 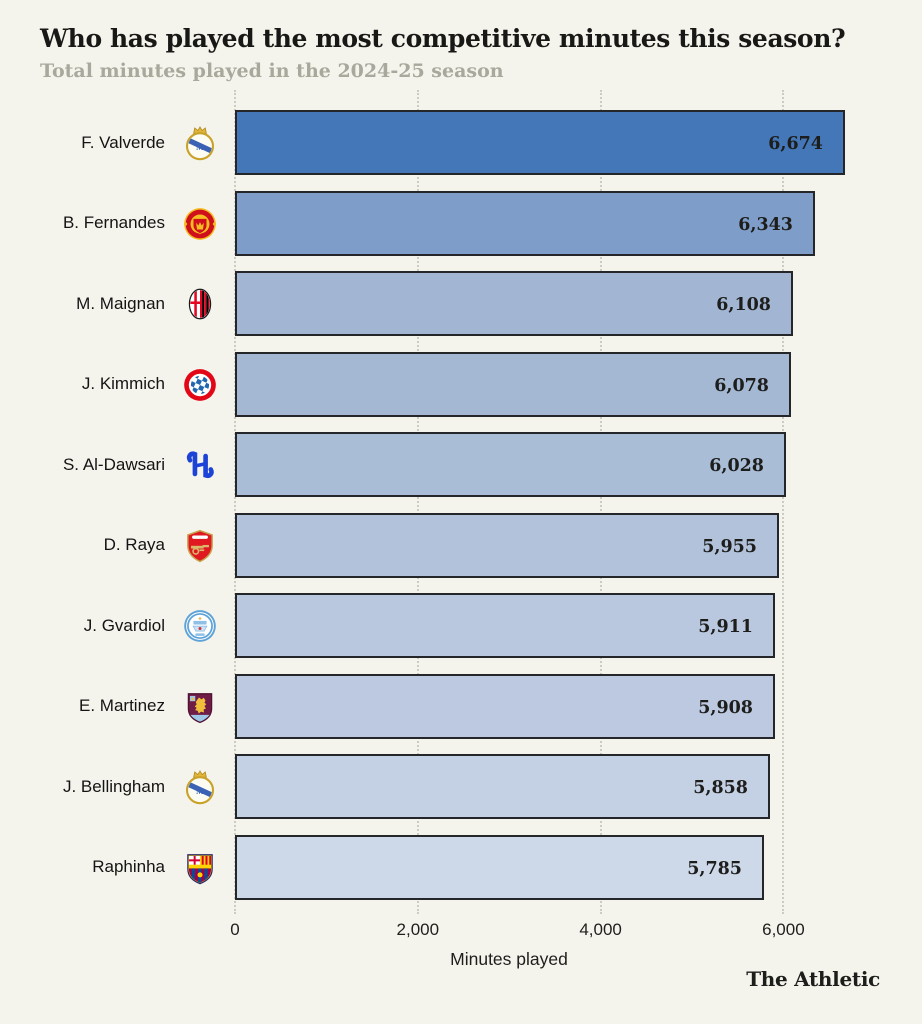 I want to click on bar-row: J. Kimmich 6,078, so click(x=461, y=384).